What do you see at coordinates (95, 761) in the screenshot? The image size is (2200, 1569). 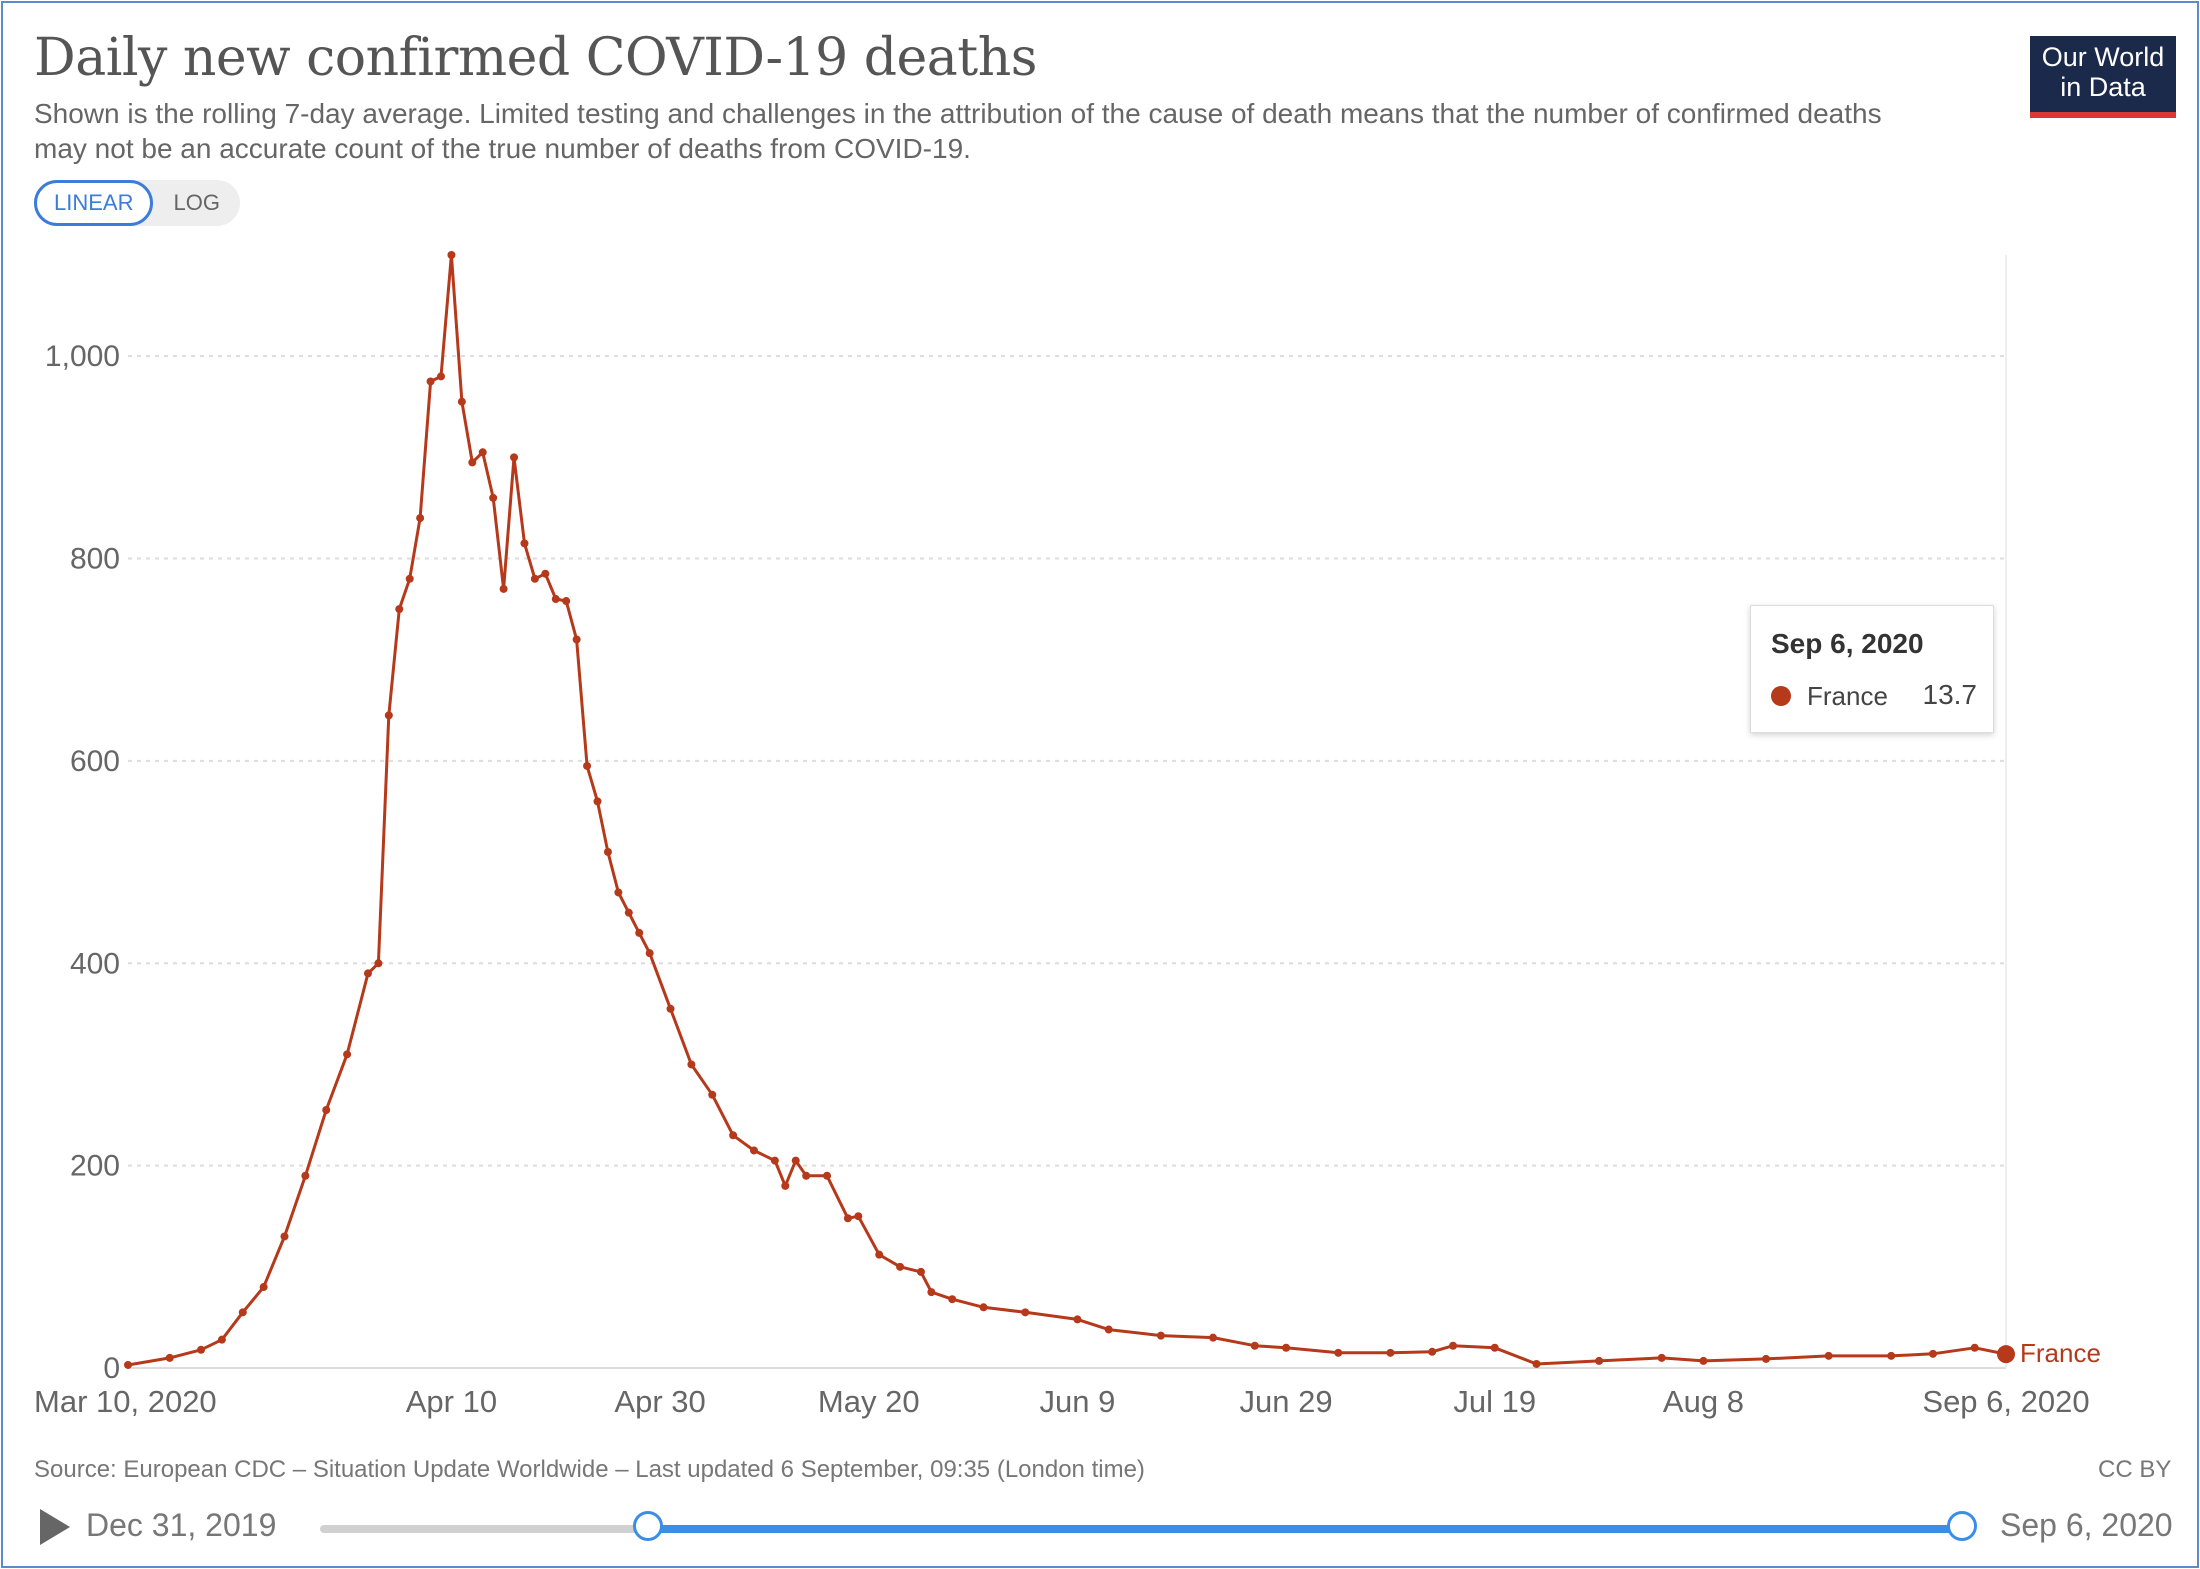 I see `y-tick-label: 600` at bounding box center [95, 761].